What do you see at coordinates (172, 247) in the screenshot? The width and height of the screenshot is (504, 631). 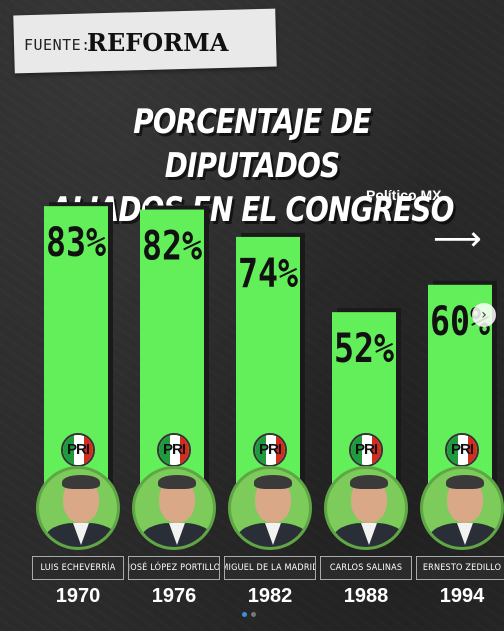 I see `data-label-1976: 82%` at bounding box center [172, 247].